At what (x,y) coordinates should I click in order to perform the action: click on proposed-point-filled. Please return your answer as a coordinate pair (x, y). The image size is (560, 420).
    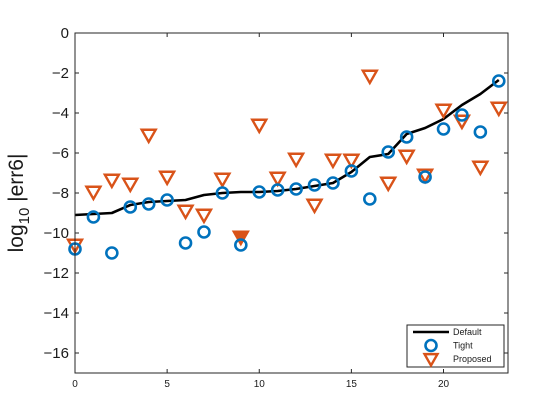
    Looking at the image, I should click on (240, 238).